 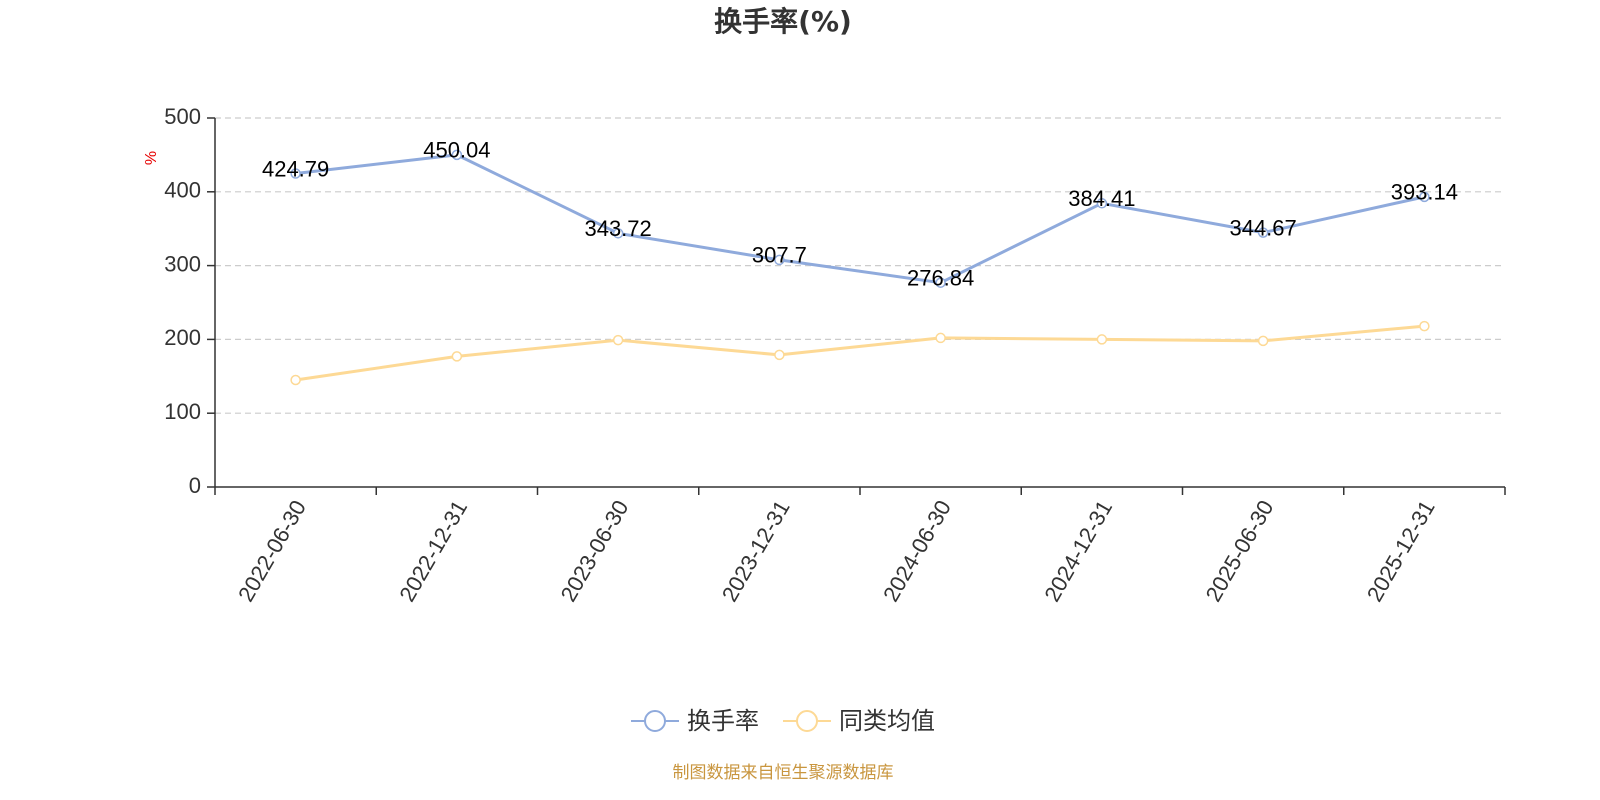 I want to click on data-label: 307.7, so click(x=779, y=255).